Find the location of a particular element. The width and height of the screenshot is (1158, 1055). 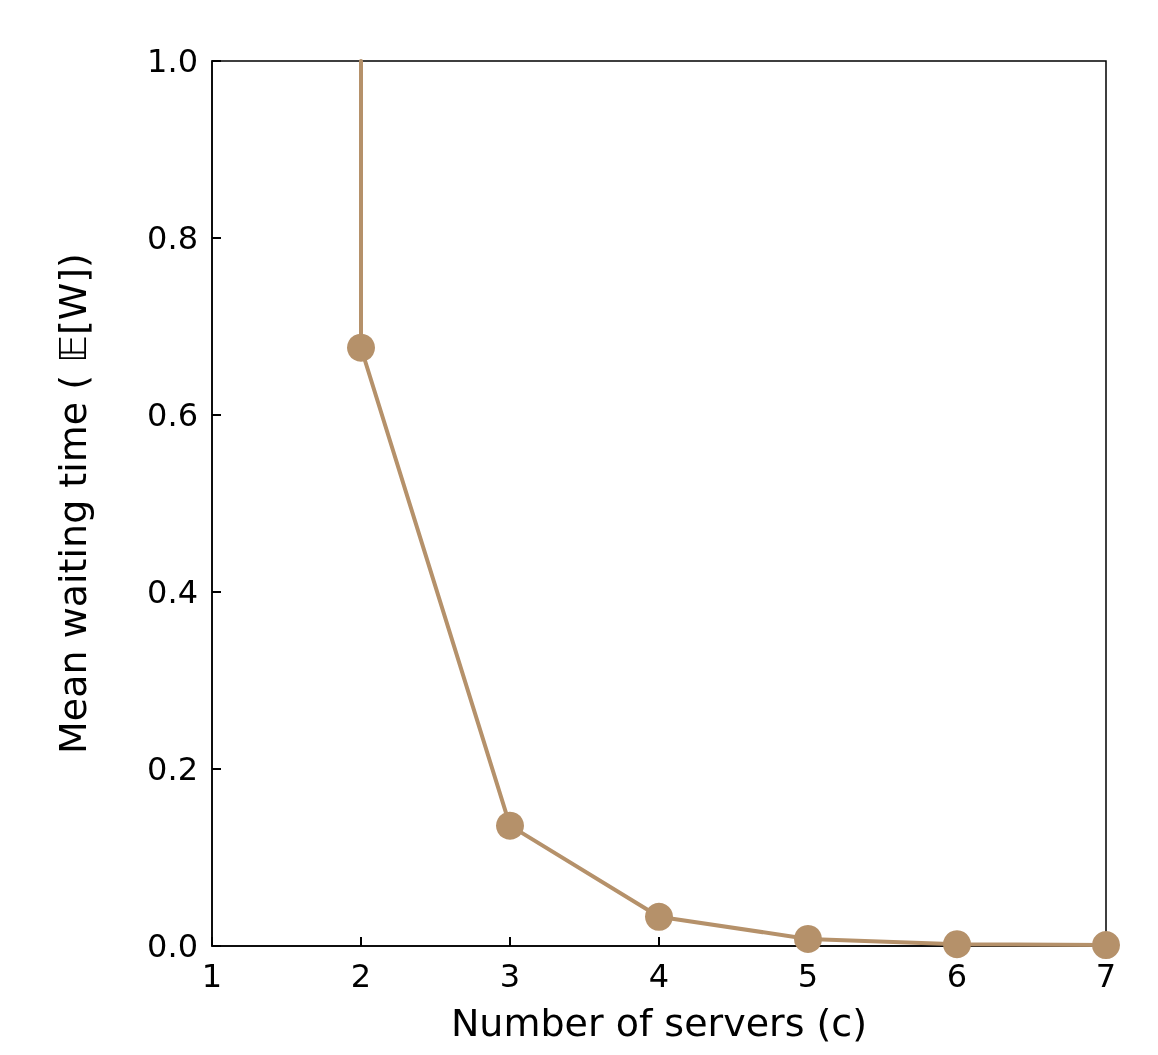

x-tick-label: 3 is located at coordinates (510, 976).